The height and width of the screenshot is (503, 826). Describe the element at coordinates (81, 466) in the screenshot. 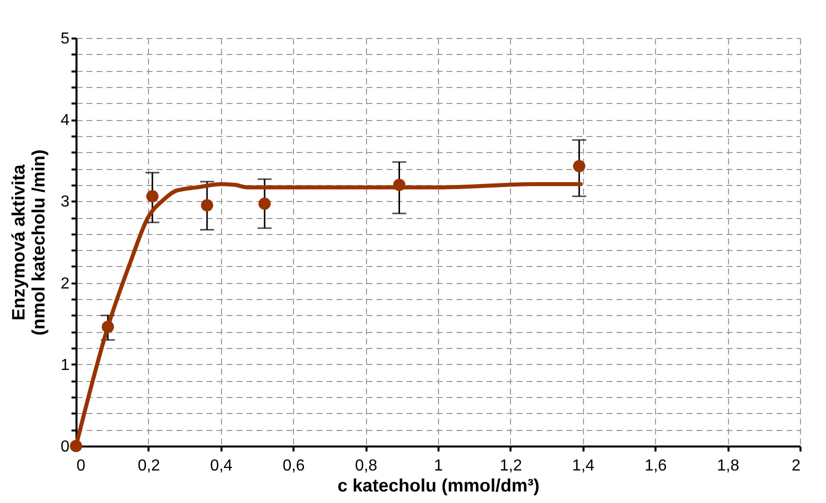

I see `x-tick-label: 0` at that location.